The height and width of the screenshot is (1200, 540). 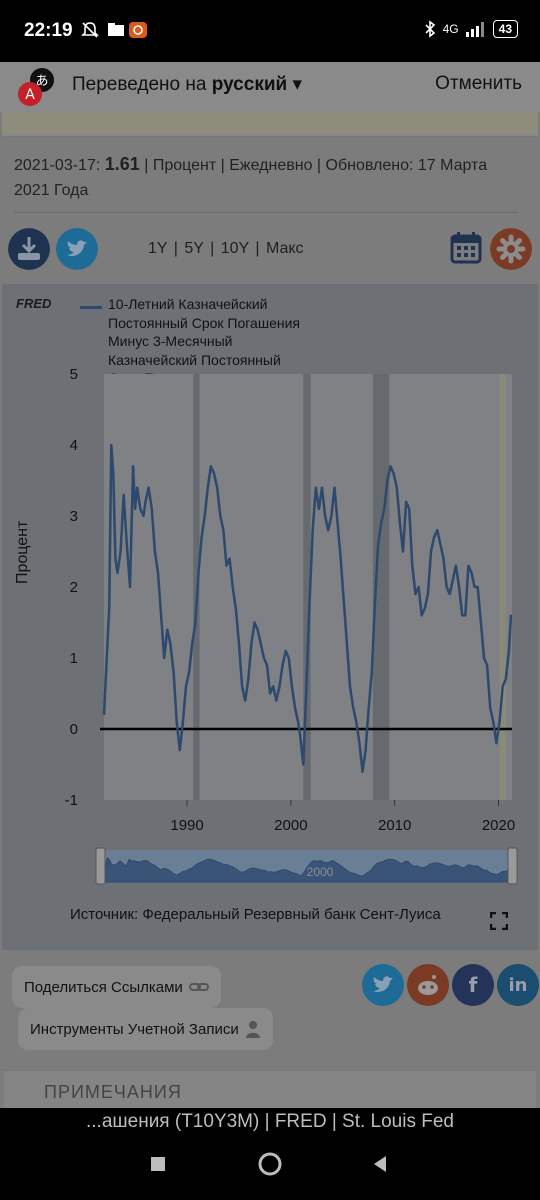 I want to click on calendar-icon, so click(x=466, y=248).